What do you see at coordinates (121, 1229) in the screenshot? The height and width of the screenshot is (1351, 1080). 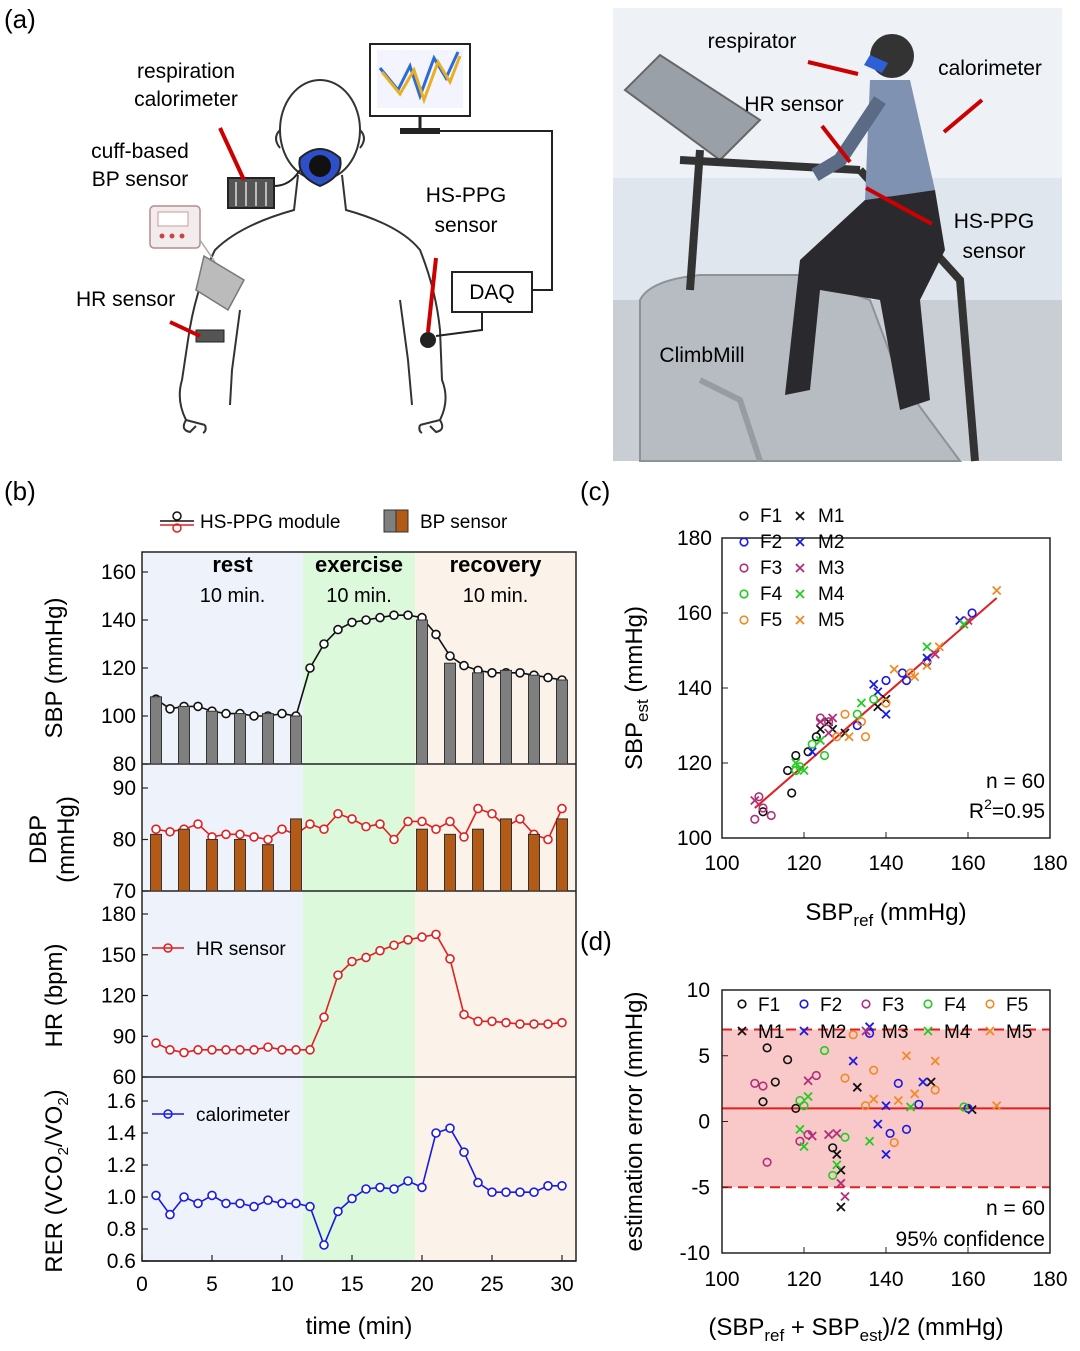 I see `ytick-label-rer: 0.8` at bounding box center [121, 1229].